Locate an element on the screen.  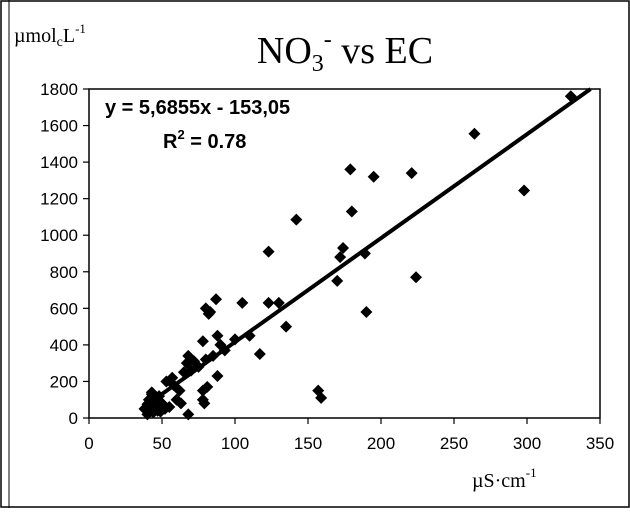
title-rest: vs EC is located at coordinates (382, 51).